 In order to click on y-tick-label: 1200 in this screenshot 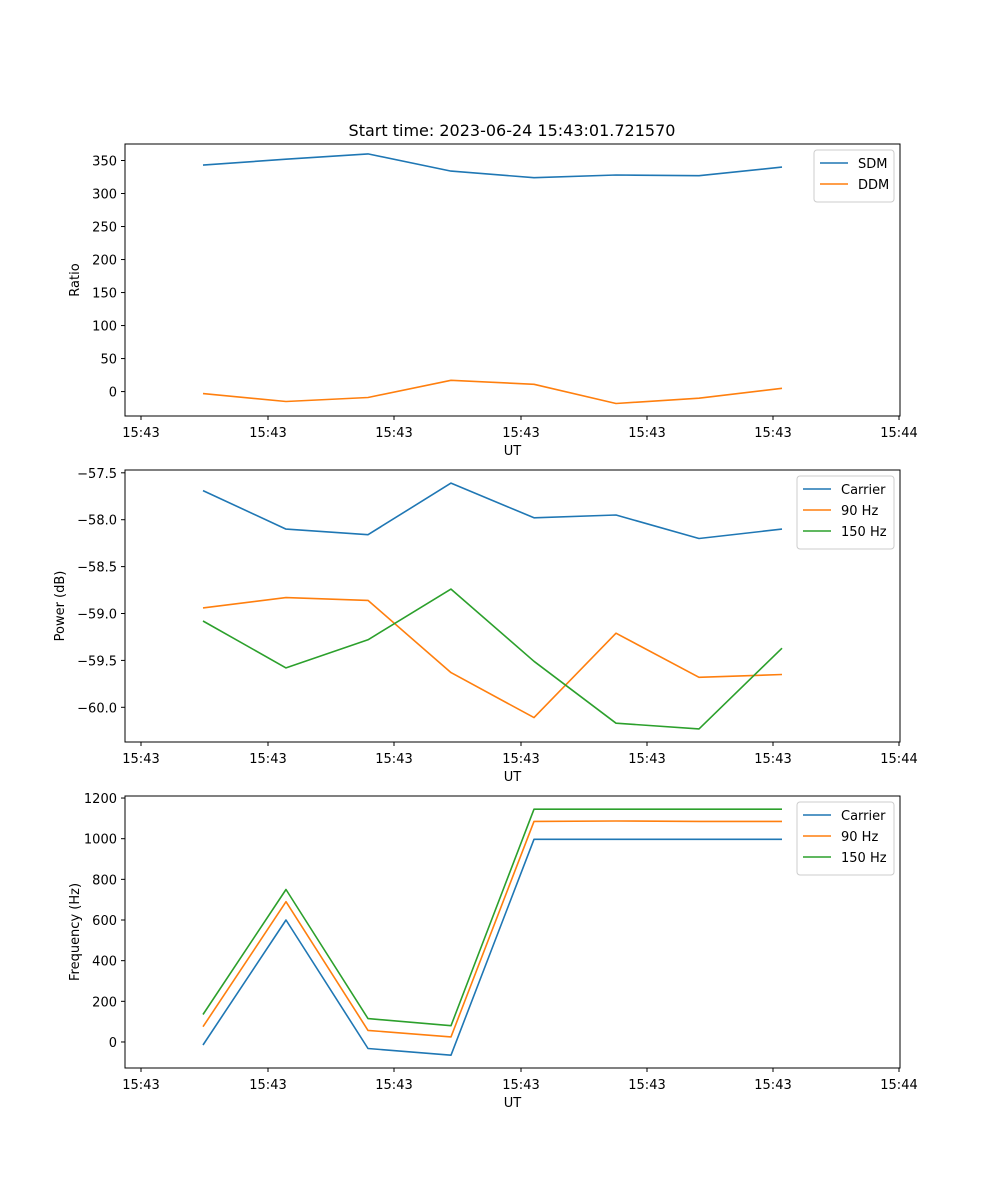, I will do `click(100, 799)`.